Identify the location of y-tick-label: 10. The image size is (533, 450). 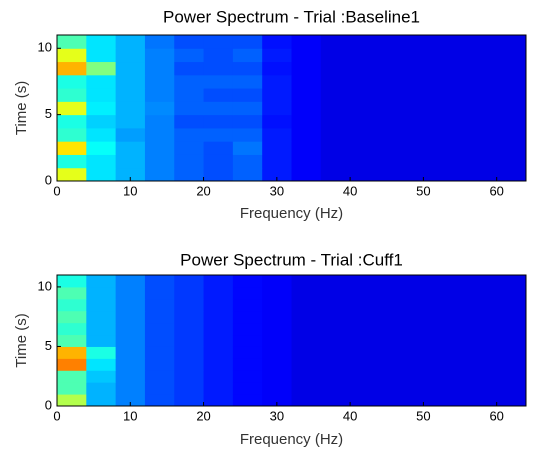
(45, 285).